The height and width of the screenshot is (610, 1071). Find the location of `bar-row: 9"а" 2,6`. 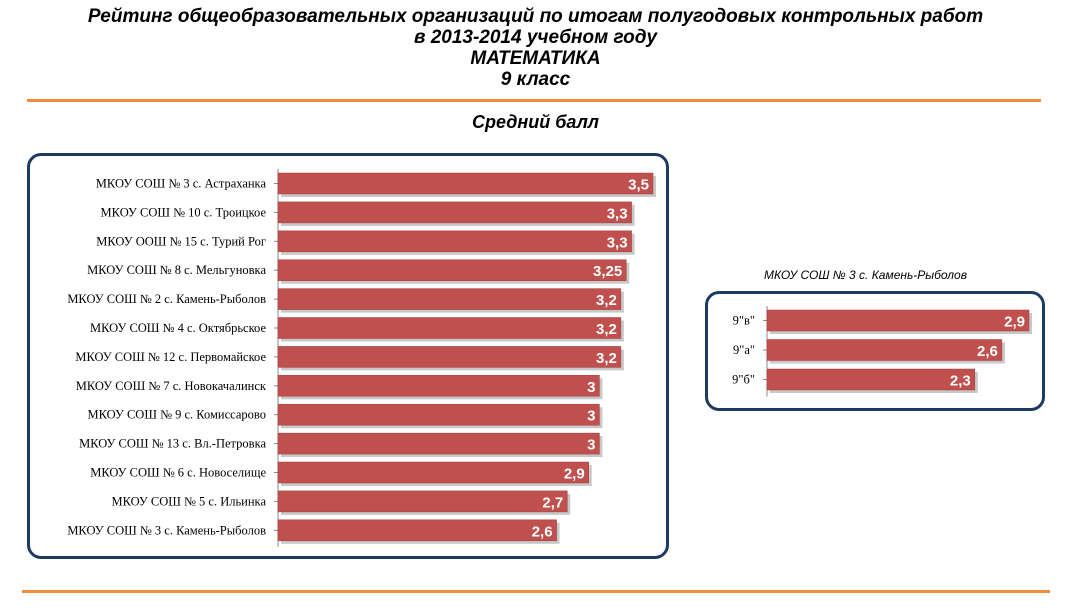

bar-row: 9"а" 2,6 is located at coordinates (869, 351).